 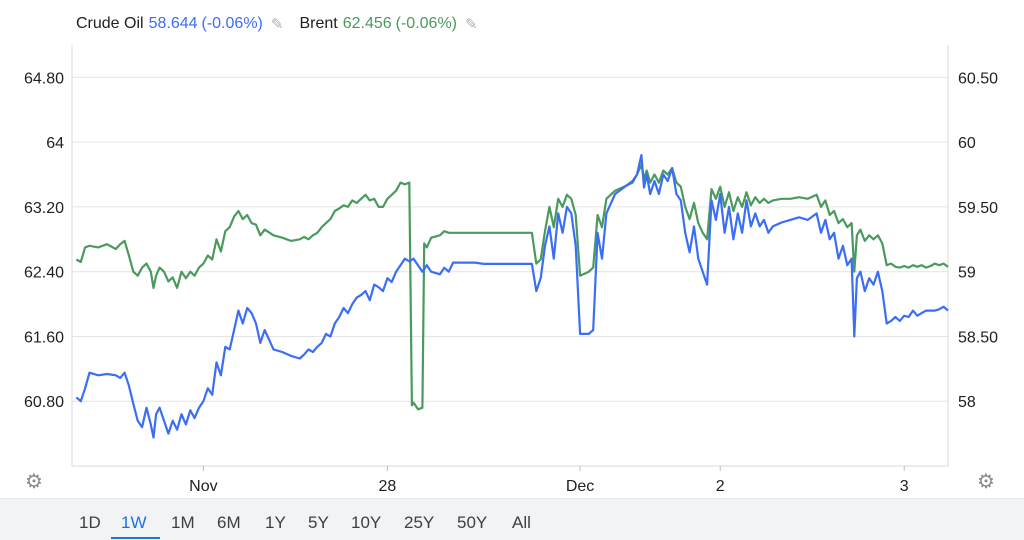 What do you see at coordinates (318, 23) in the screenshot?
I see `legend-name: Brent` at bounding box center [318, 23].